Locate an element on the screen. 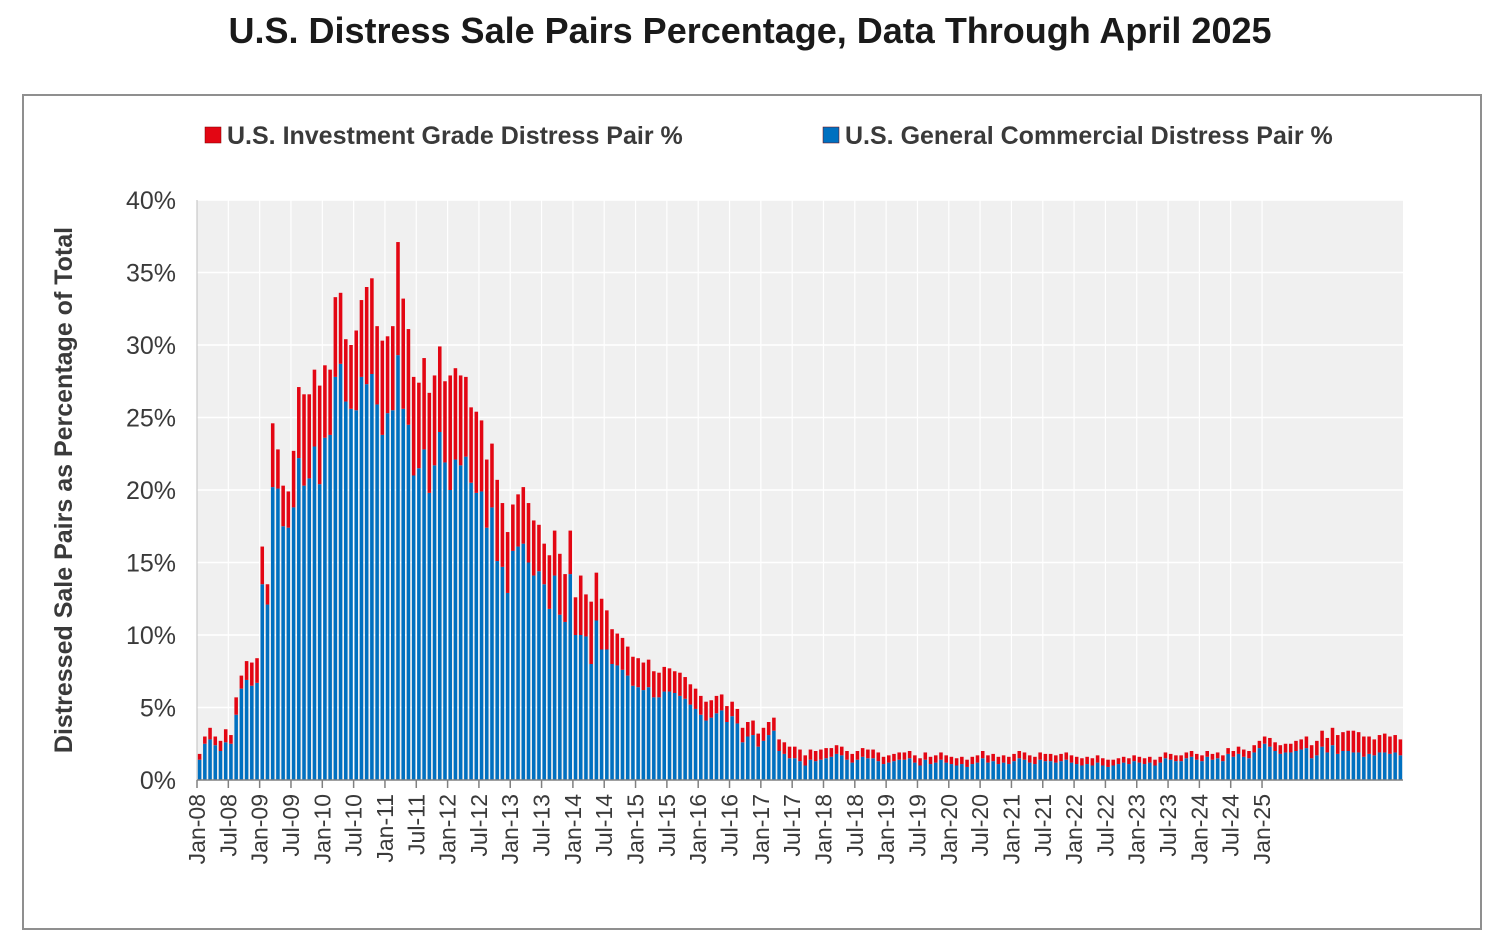  y-tick-label: 25% is located at coordinates (151, 419).